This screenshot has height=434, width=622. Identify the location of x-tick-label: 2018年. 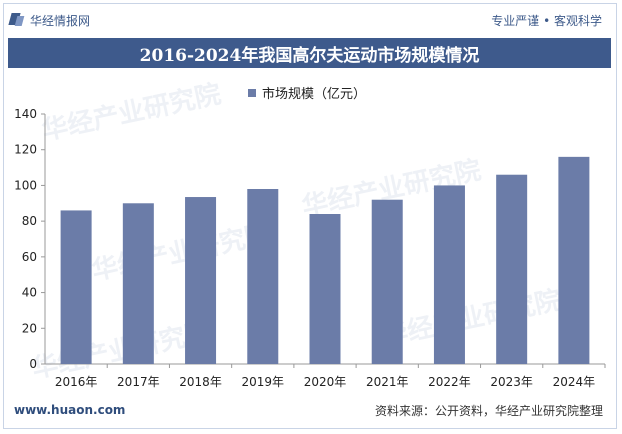
(200, 382).